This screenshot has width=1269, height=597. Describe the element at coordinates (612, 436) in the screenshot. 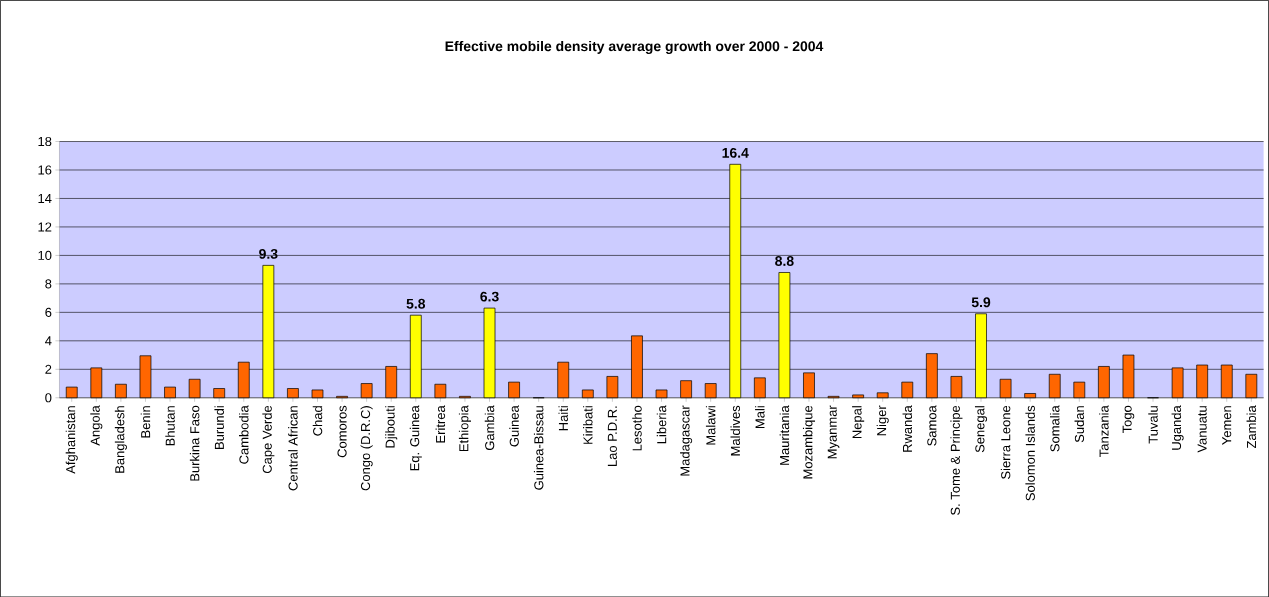

I see `x-tick-label: Lao P.D.R.` at that location.